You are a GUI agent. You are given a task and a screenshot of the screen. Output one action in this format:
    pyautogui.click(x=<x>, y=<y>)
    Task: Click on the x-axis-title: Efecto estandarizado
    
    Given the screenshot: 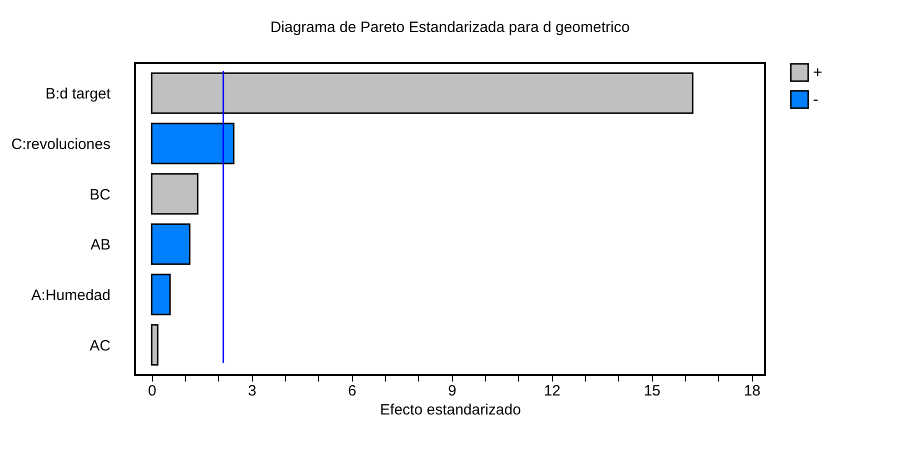 What is the action you would take?
    pyautogui.click(x=450, y=410)
    